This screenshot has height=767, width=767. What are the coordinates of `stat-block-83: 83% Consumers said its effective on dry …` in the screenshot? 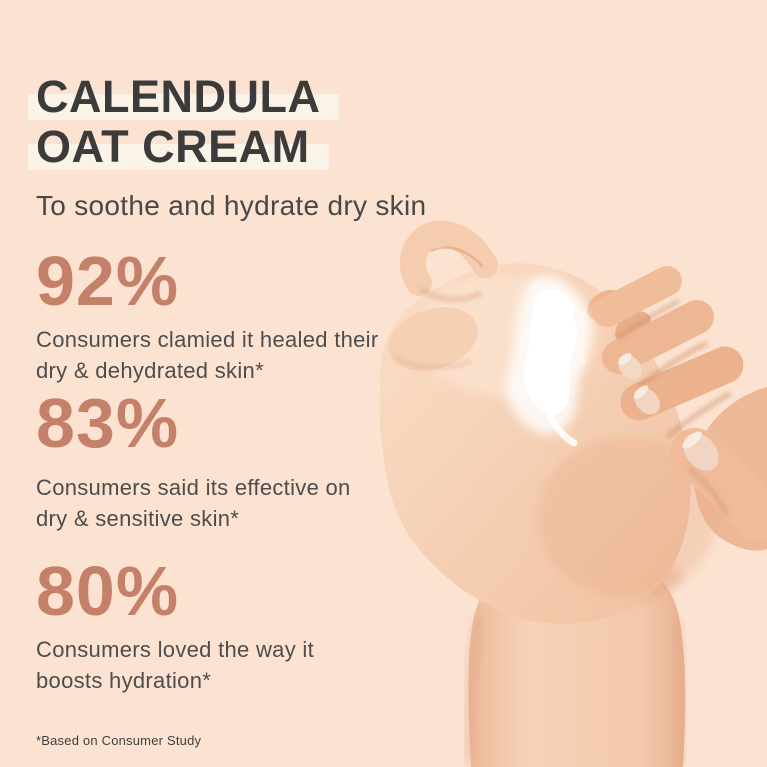 It's located at (193, 461).